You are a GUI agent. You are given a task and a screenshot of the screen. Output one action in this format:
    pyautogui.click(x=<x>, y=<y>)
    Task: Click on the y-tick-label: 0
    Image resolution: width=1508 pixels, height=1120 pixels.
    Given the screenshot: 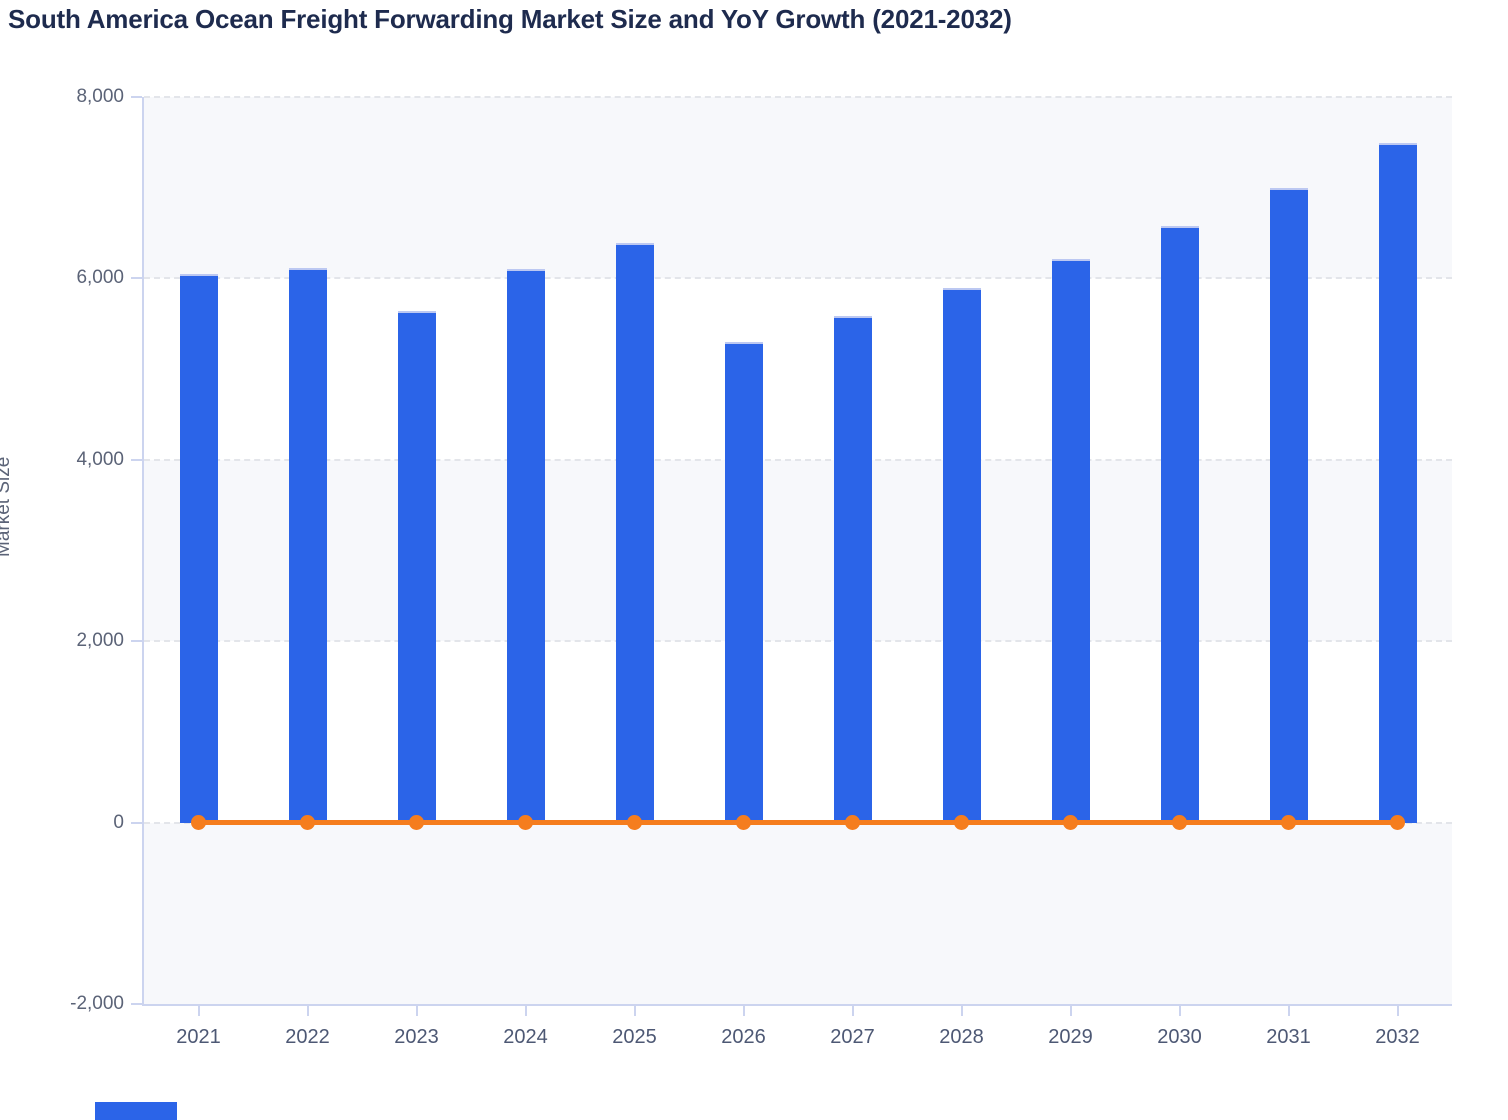 What is the action you would take?
    pyautogui.click(x=118, y=822)
    